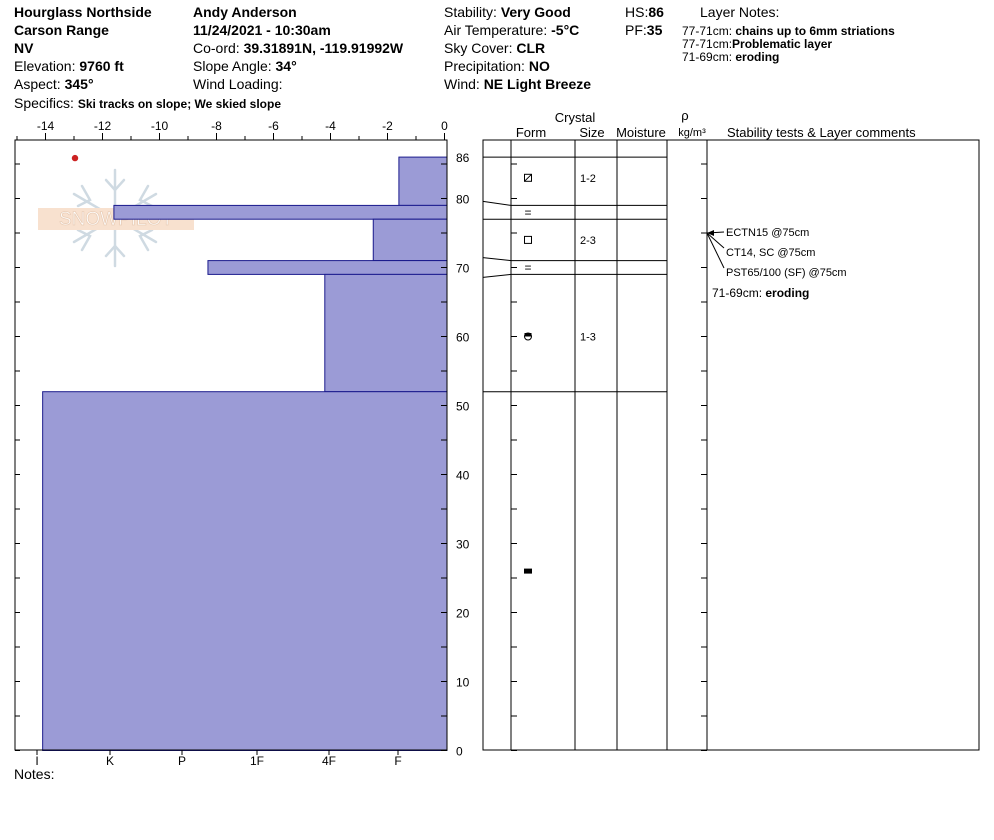 The width and height of the screenshot is (994, 840). Describe the element at coordinates (710, 233) in the screenshot. I see `test-arrowhead` at that location.